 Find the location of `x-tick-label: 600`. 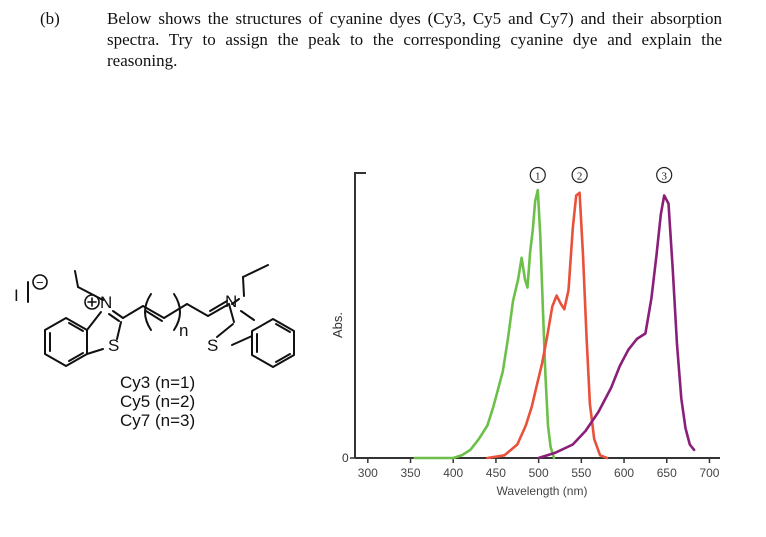

x-tick-label: 600 is located at coordinates (624, 473).